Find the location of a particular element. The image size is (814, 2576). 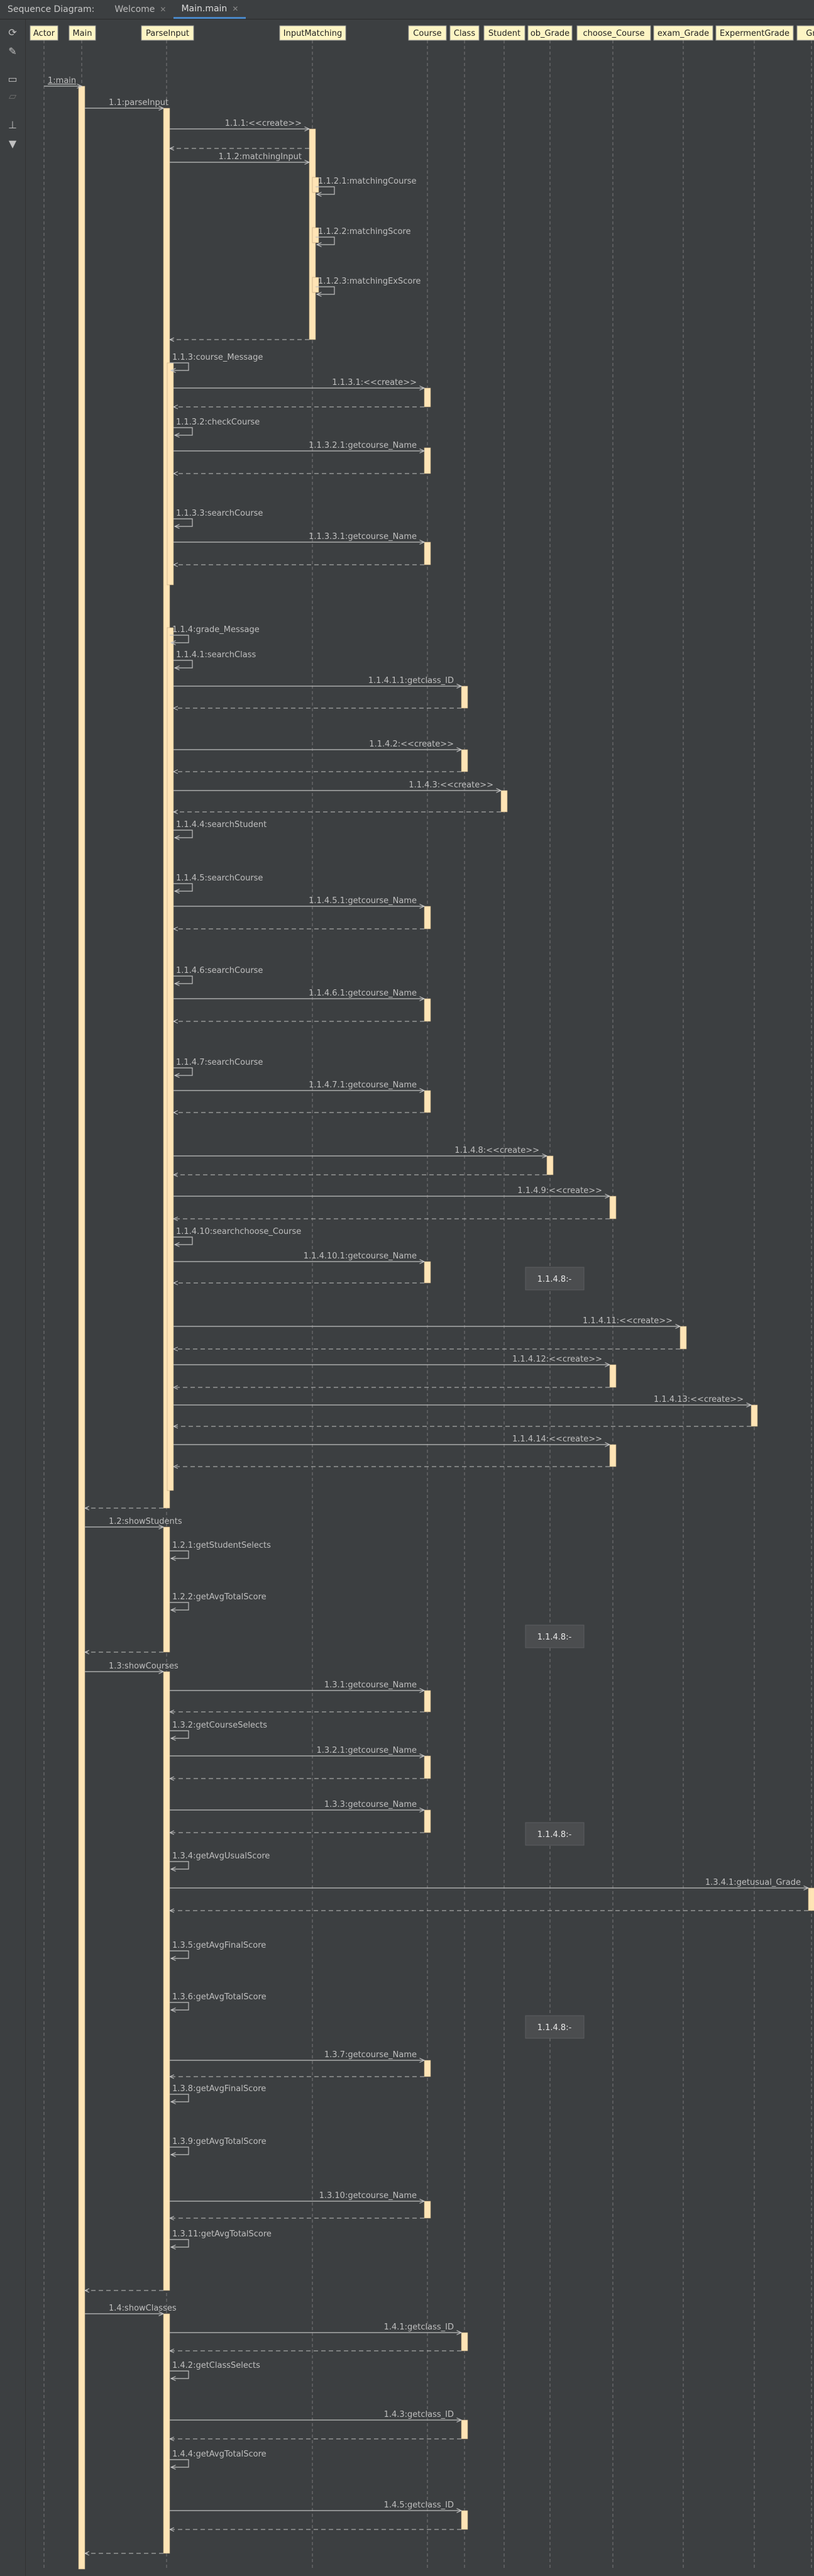

message-label: 1.3.11:getAvgTotalScore is located at coordinates (222, 2234).